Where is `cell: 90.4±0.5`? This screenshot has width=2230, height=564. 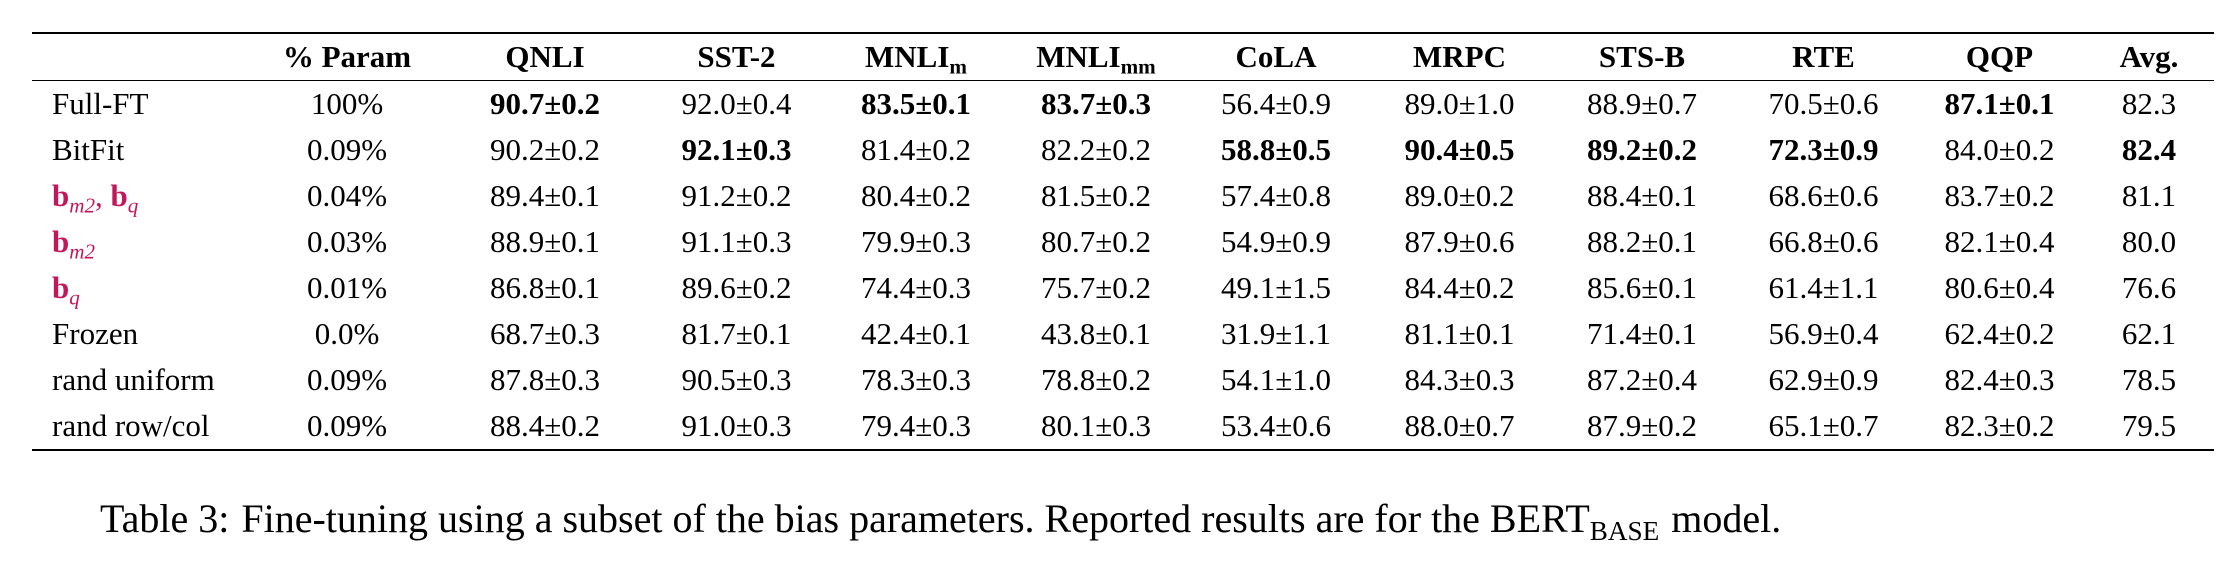
cell: 90.4±0.5 is located at coordinates (1459, 149).